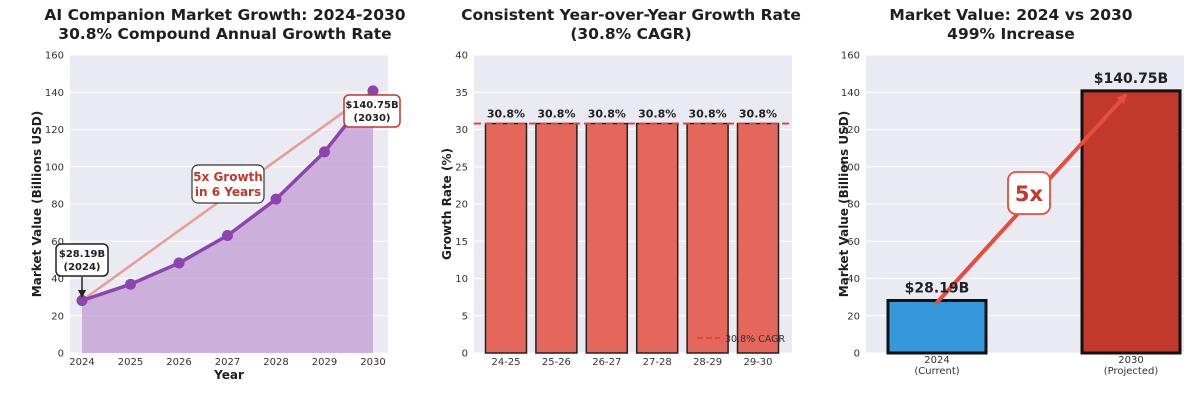 The image size is (1200, 409). What do you see at coordinates (82, 267) in the screenshot?
I see `chart-1-start-year: (2024)` at bounding box center [82, 267].